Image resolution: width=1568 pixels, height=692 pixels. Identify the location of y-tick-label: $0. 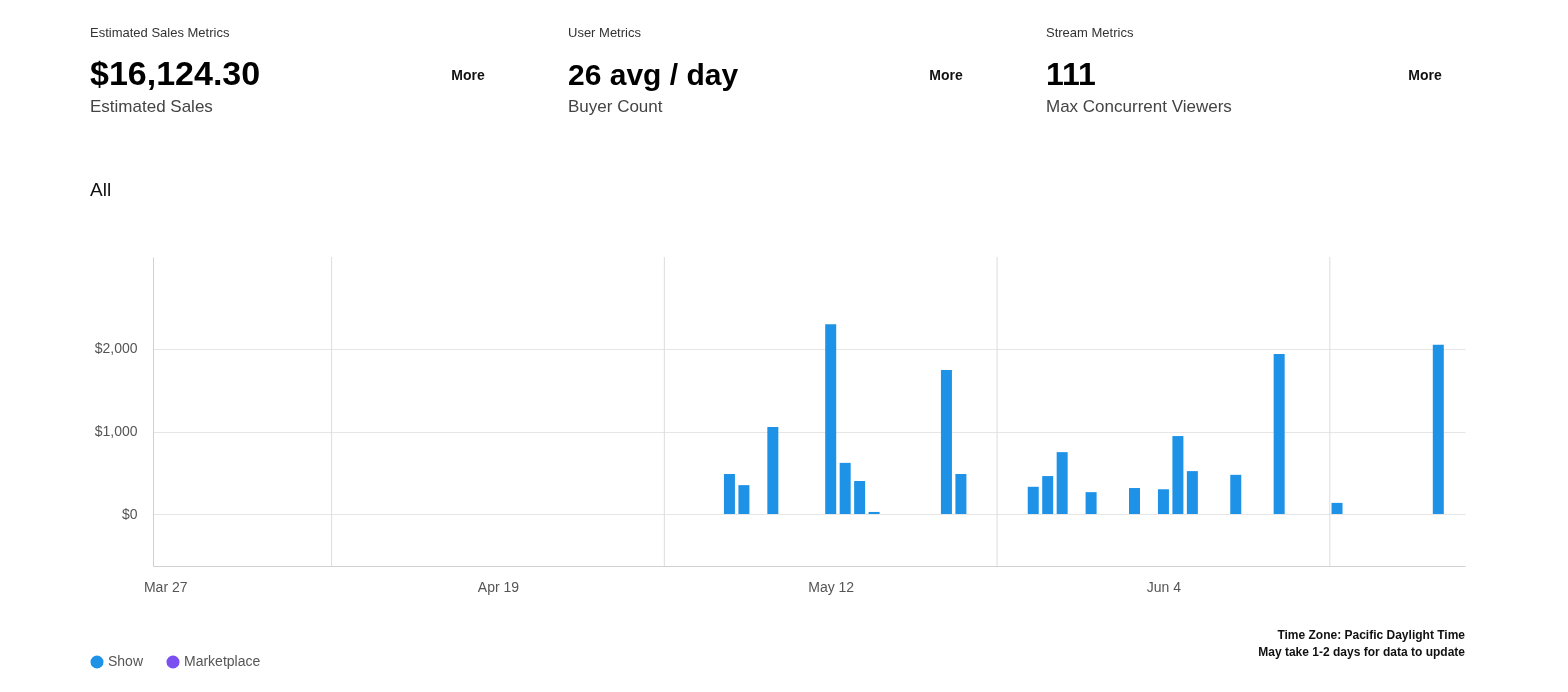
(129, 513).